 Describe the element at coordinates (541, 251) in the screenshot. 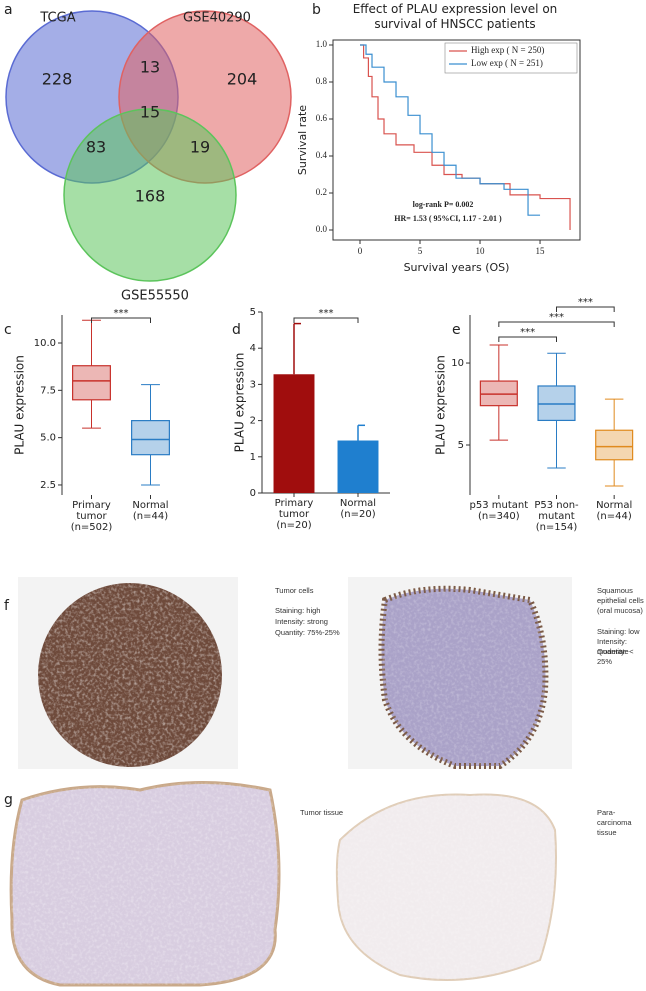

I see `x-tick-label: 15` at that location.